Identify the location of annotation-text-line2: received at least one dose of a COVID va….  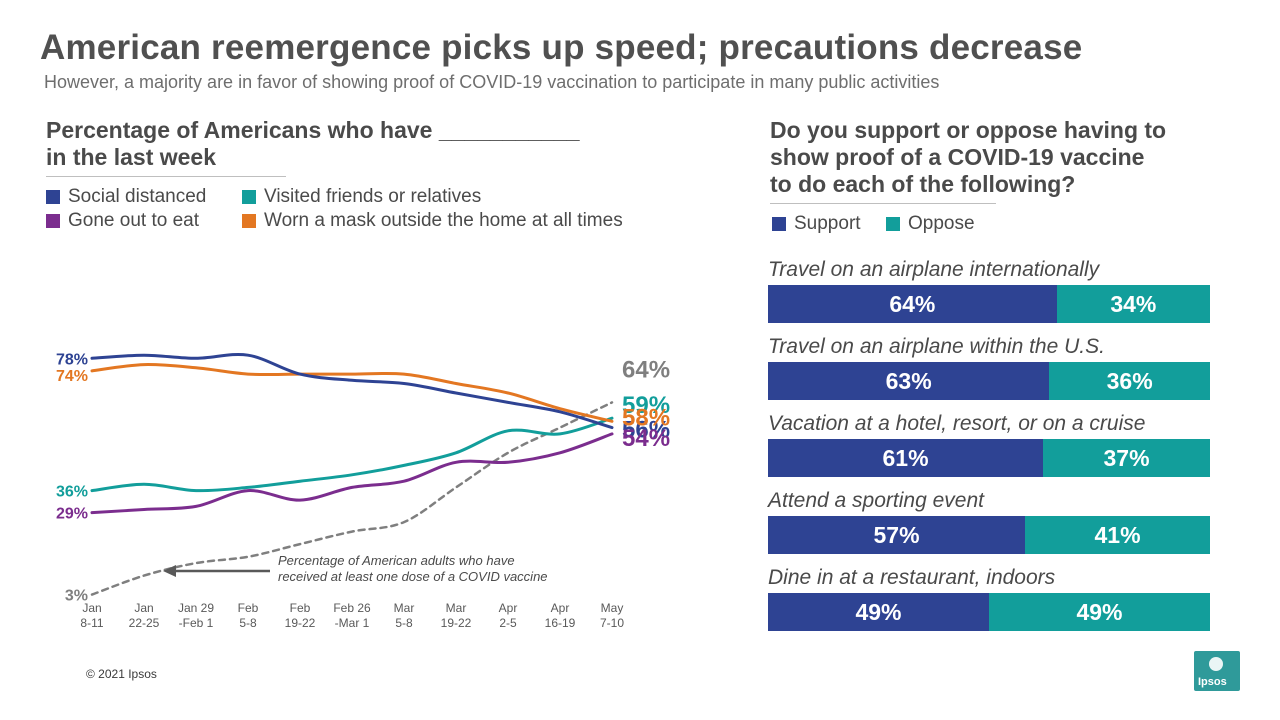
(413, 576).